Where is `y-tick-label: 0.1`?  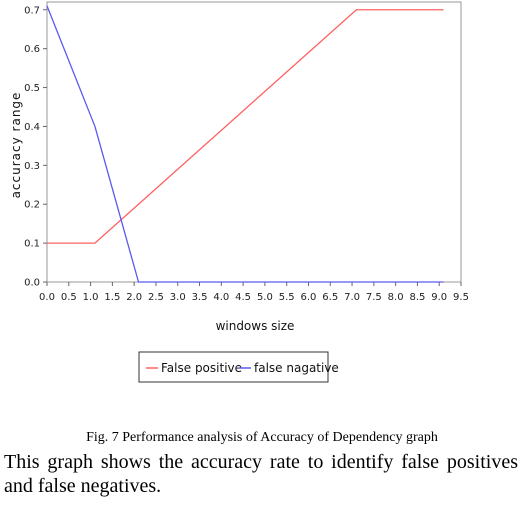 y-tick-label: 0.1 is located at coordinates (32, 244).